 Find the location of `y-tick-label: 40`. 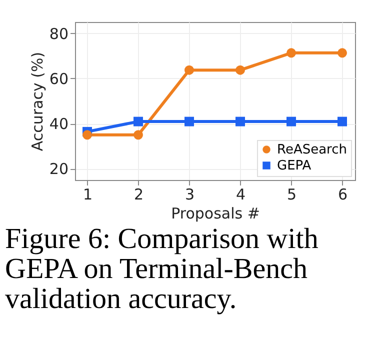

y-tick-label: 40 is located at coordinates (58, 124).